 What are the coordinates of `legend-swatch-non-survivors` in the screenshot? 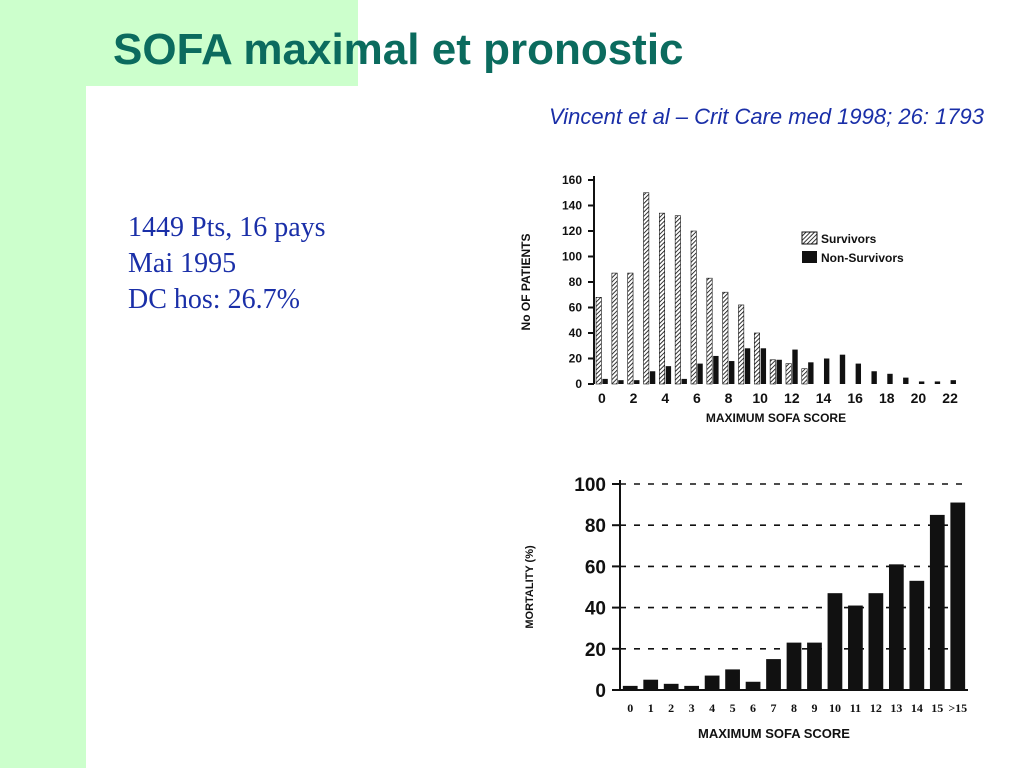 It's located at (809, 257).